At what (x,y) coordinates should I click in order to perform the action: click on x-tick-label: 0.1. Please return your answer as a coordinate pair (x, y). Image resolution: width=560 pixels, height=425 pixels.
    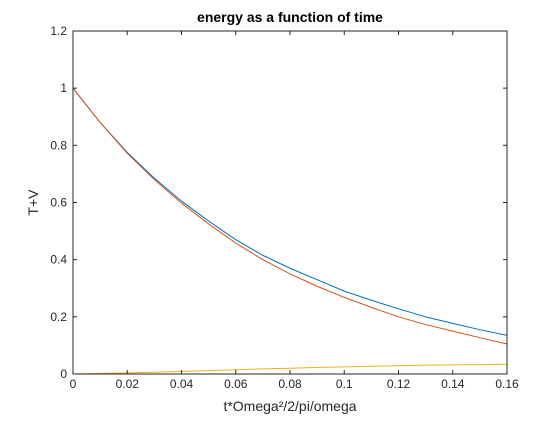
    Looking at the image, I should click on (344, 384).